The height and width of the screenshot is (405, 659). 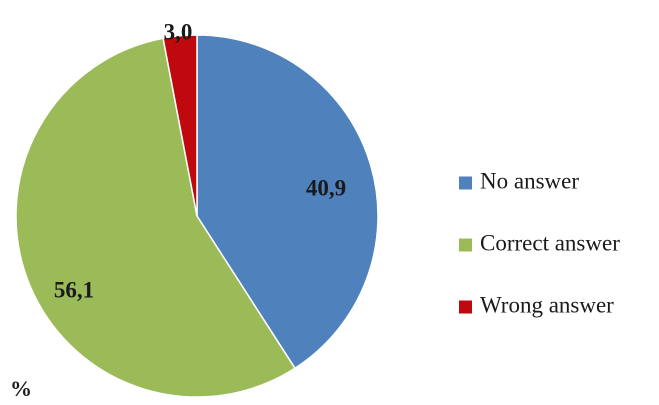 I want to click on legend-swatch-wrong-answer, so click(x=465, y=307).